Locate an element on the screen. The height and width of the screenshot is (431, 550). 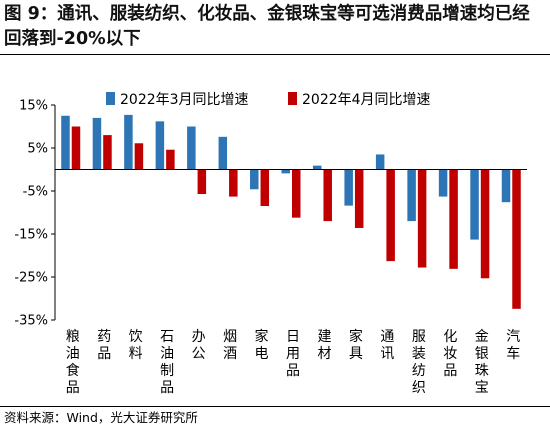
legend-label: 2022年4月同比增速 is located at coordinates (366, 100).